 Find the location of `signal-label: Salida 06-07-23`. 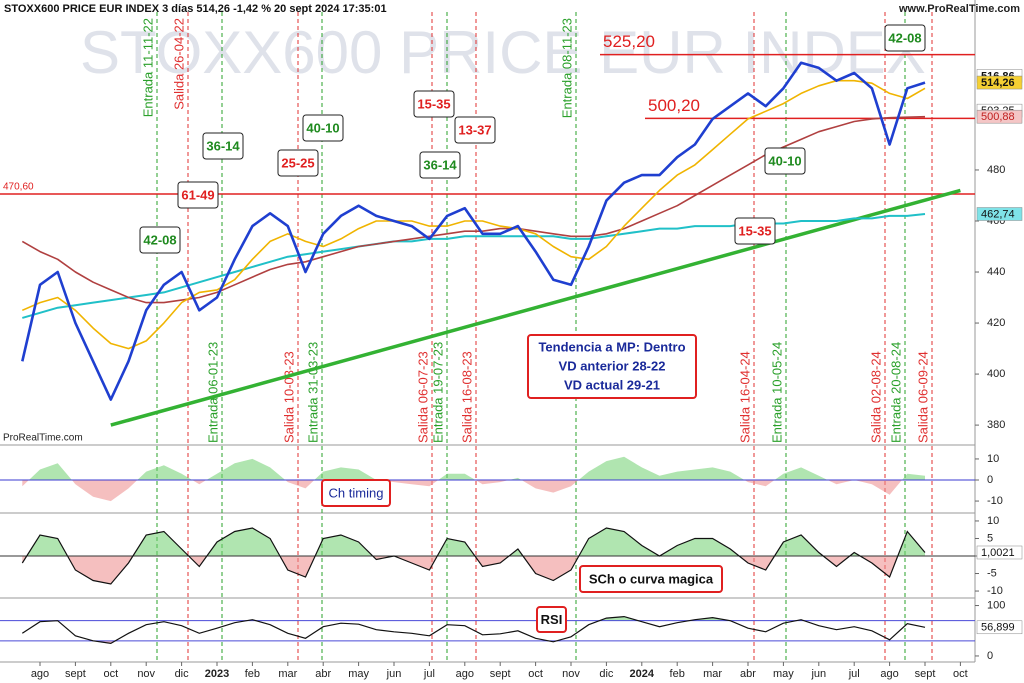

signal-label: Salida 06-07-23 is located at coordinates (422, 397).